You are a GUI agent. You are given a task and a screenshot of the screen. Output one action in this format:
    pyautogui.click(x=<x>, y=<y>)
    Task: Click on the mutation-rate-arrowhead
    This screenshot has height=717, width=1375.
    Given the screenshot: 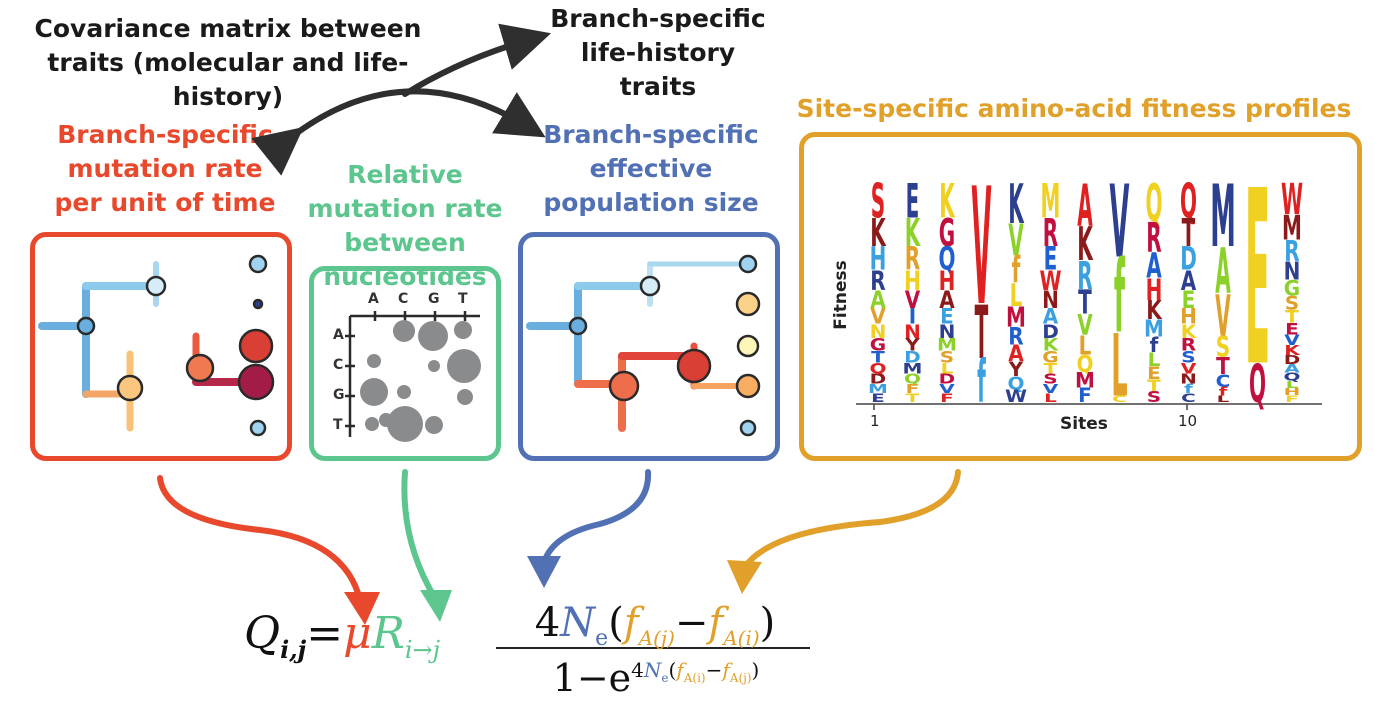 What is the action you would take?
    pyautogui.click(x=362, y=608)
    